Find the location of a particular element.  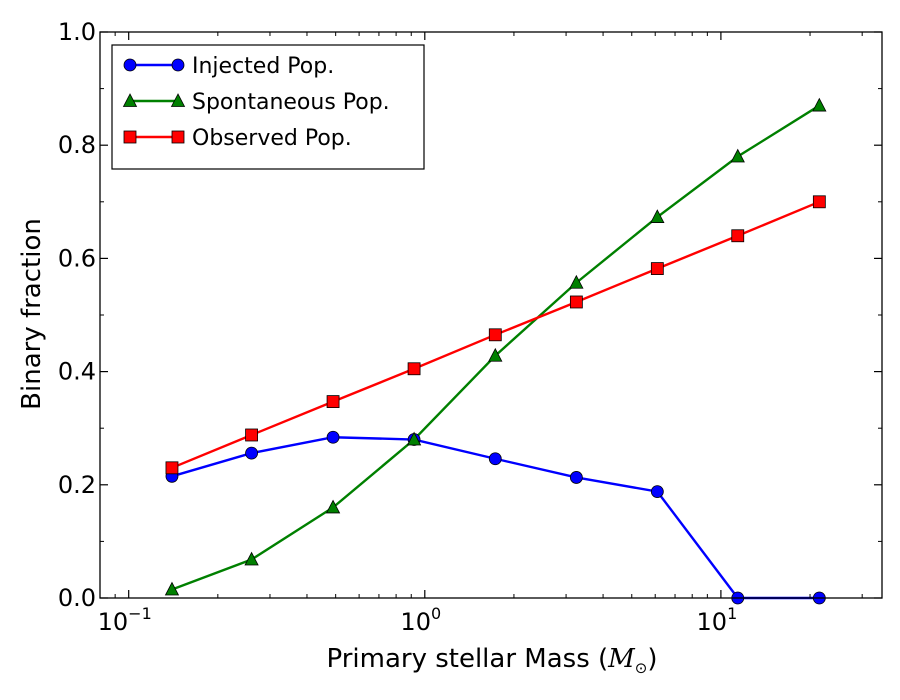

x-axis-label-unit: M is located at coordinates (621, 659).